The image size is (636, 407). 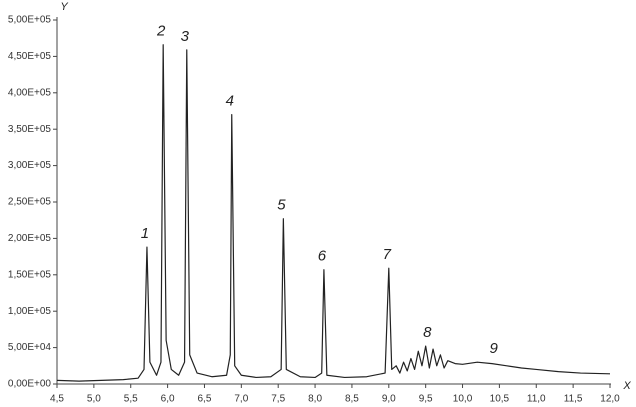 What do you see at coordinates (161, 31) in the screenshot?
I see `peak-label: 2` at bounding box center [161, 31].